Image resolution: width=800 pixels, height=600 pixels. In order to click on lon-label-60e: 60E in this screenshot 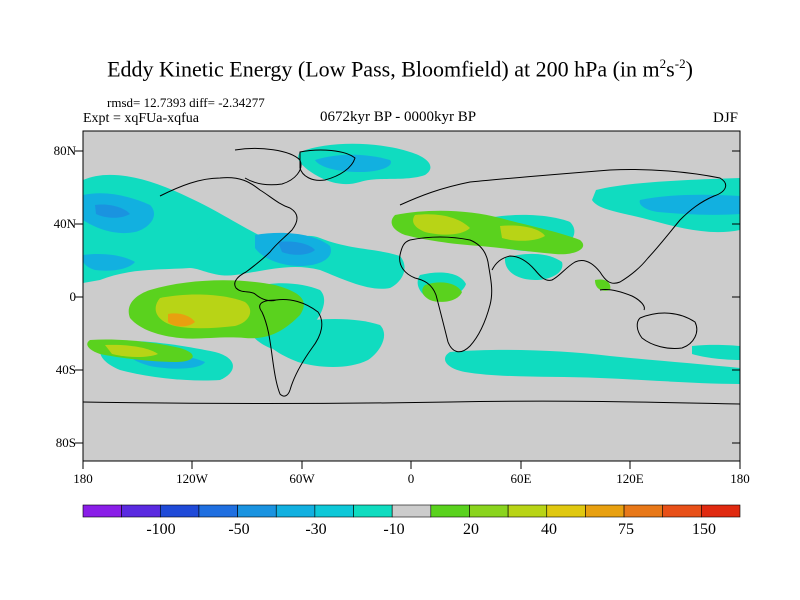, I will do `click(521, 478)`.